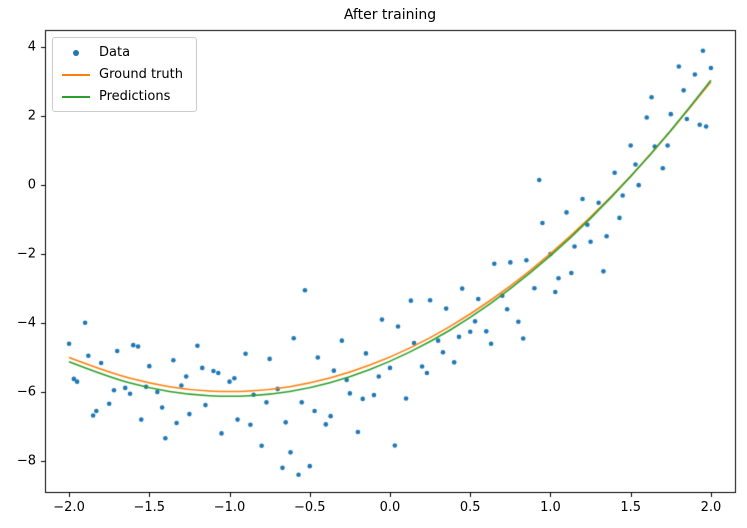 The height and width of the screenshot is (528, 747). Describe the element at coordinates (26, 461) in the screenshot. I see `y-tick-label: −8` at that location.